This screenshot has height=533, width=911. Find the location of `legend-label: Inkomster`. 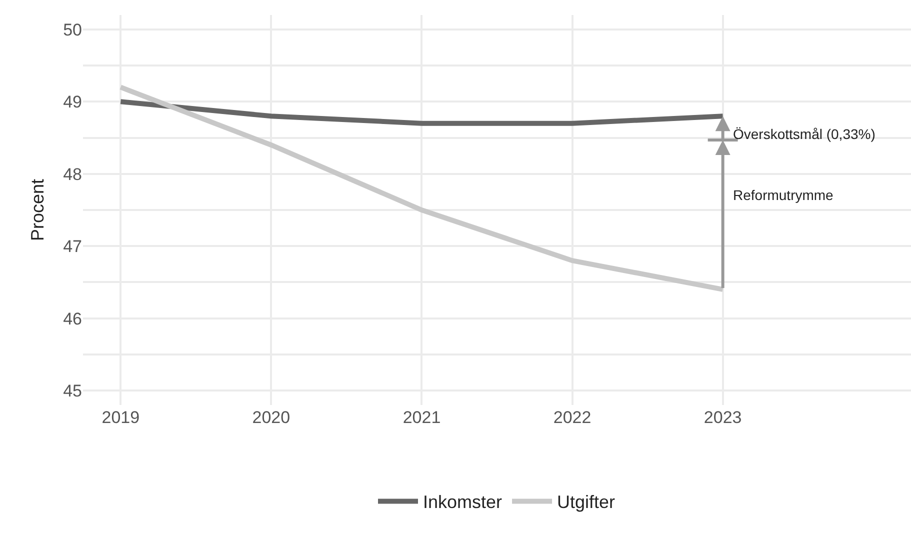

legend-label: Inkomster is located at coordinates (462, 502).